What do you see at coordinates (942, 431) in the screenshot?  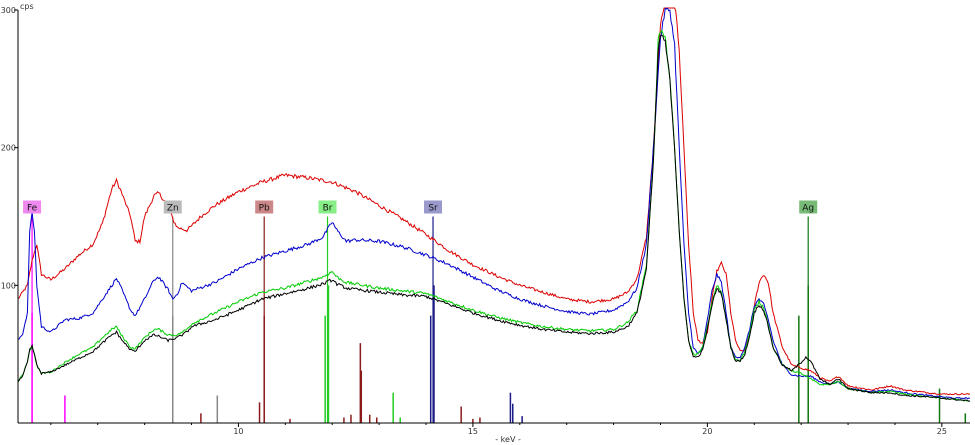 I see `x-tick-label: 25` at bounding box center [942, 431].